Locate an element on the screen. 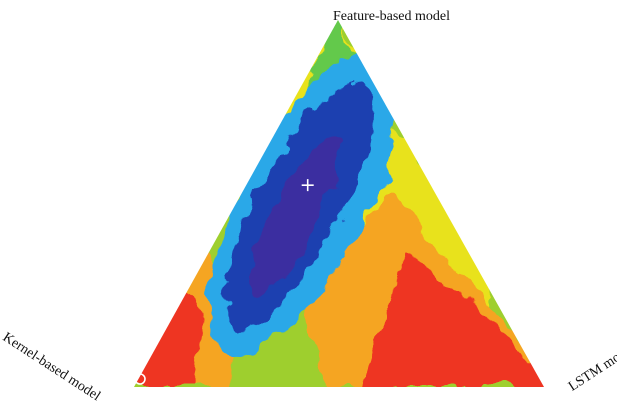 This screenshot has height=405, width=617. field-red-right is located at coordinates (452, 318).